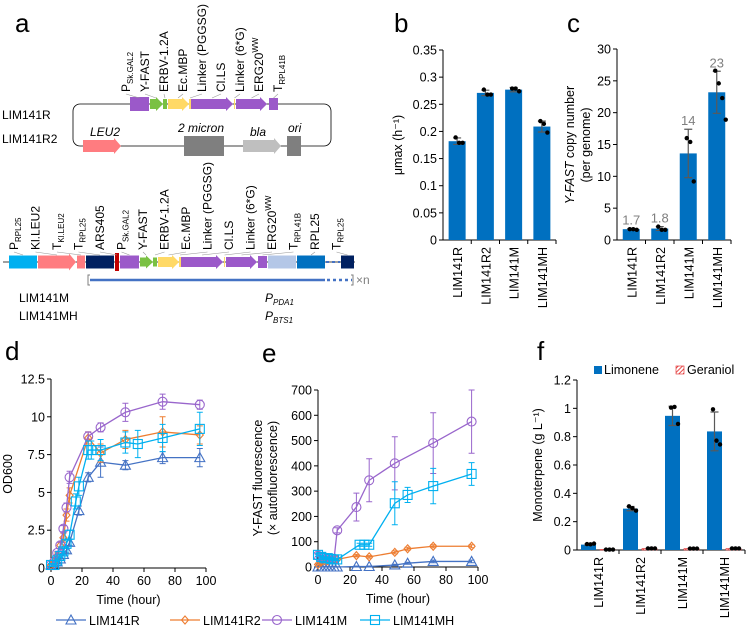 The image size is (747, 629). What do you see at coordinates (22, 23) in the screenshot?
I see `panel-label-a: a` at bounding box center [22, 23].